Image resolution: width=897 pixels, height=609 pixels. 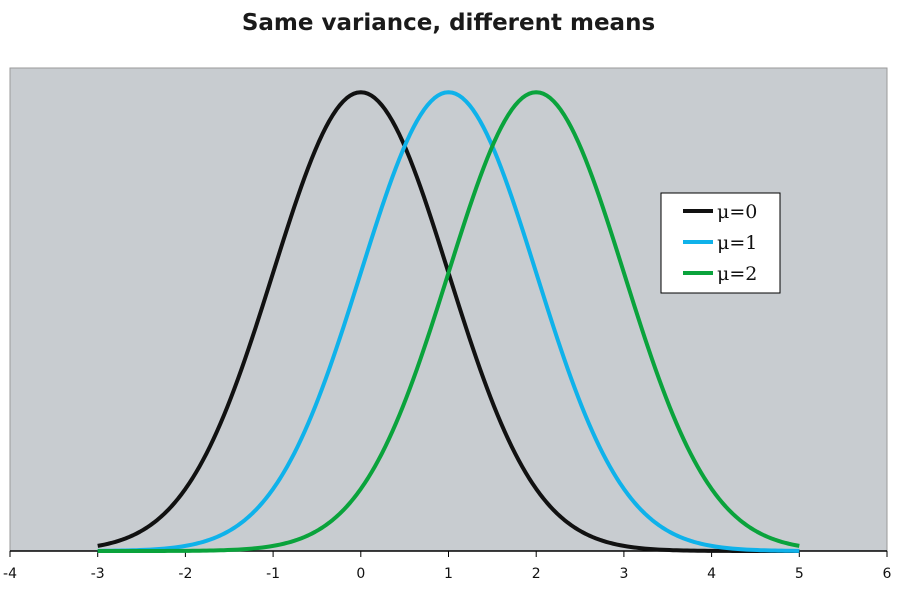 I want to click on x-tick-label: 4, so click(x=711, y=574).